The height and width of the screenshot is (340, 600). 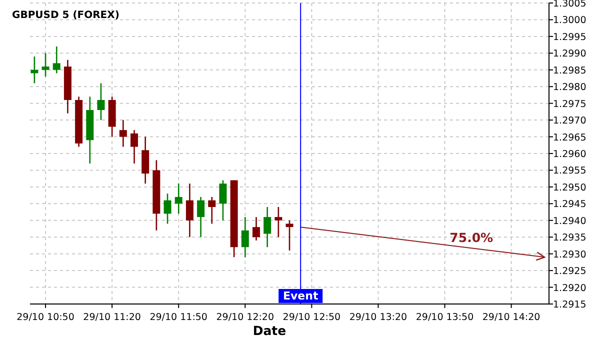 I want to click on y-tick-label: 1.2995, so click(x=569, y=37).